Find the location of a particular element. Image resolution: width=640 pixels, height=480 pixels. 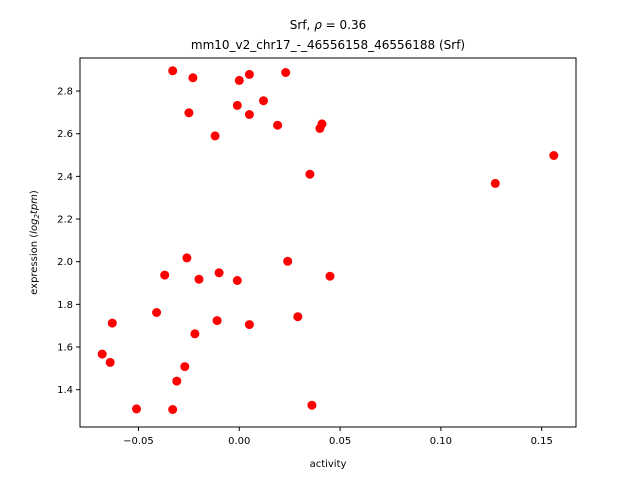

ylabel-prefix: expression ( is located at coordinates (34, 264).